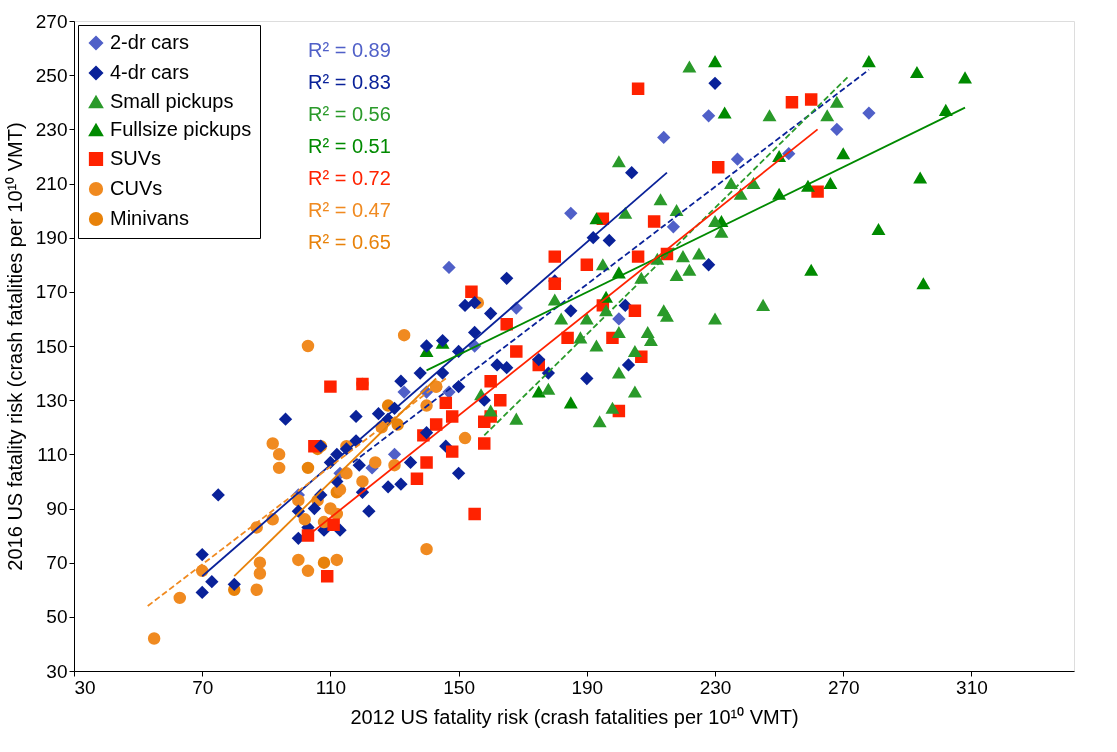 Image resolution: width=1117 pixels, height=752 pixels. What do you see at coordinates (57, 563) in the screenshot?
I see `y-tick-label: 70` at bounding box center [57, 563].